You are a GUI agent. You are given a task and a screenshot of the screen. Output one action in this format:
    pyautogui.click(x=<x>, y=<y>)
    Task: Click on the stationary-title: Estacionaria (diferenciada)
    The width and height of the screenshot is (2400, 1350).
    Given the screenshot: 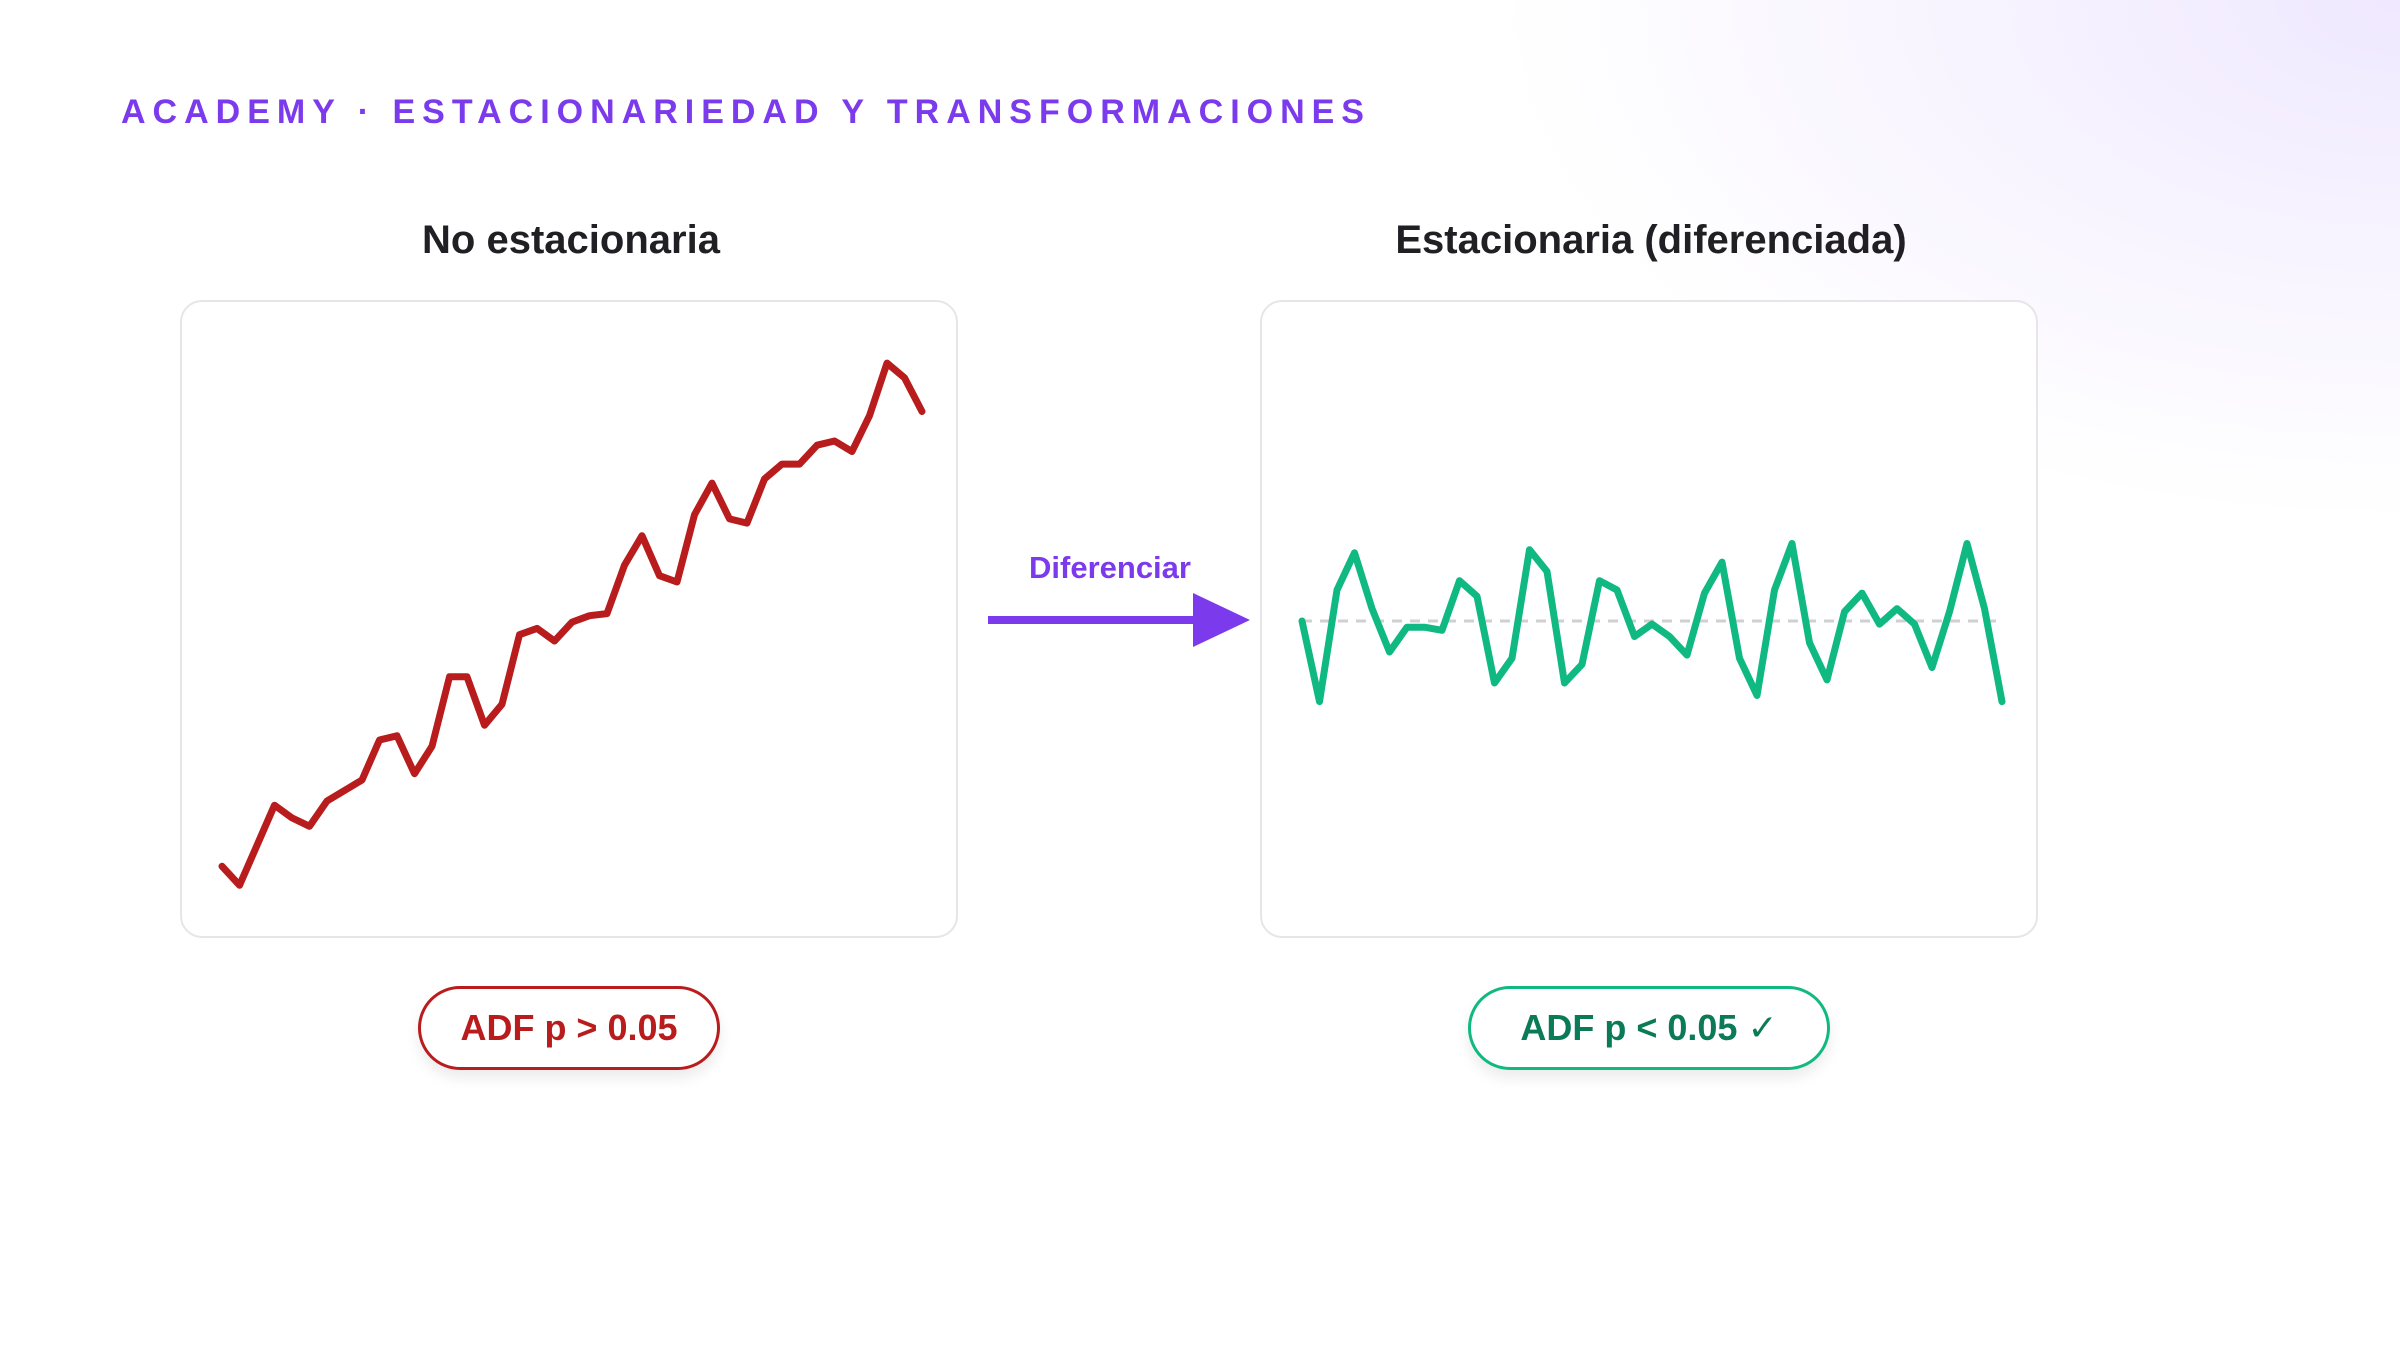 What is the action you would take?
    pyautogui.click(x=1651, y=240)
    